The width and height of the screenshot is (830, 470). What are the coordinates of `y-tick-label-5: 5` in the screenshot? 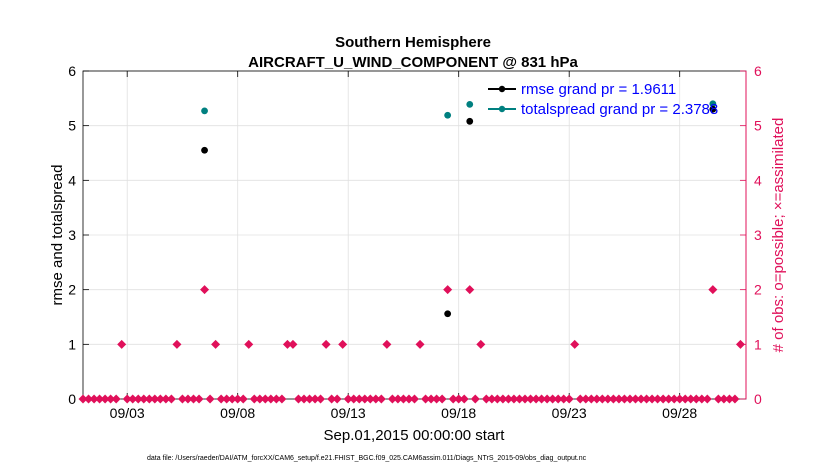 It's located at (72, 126).